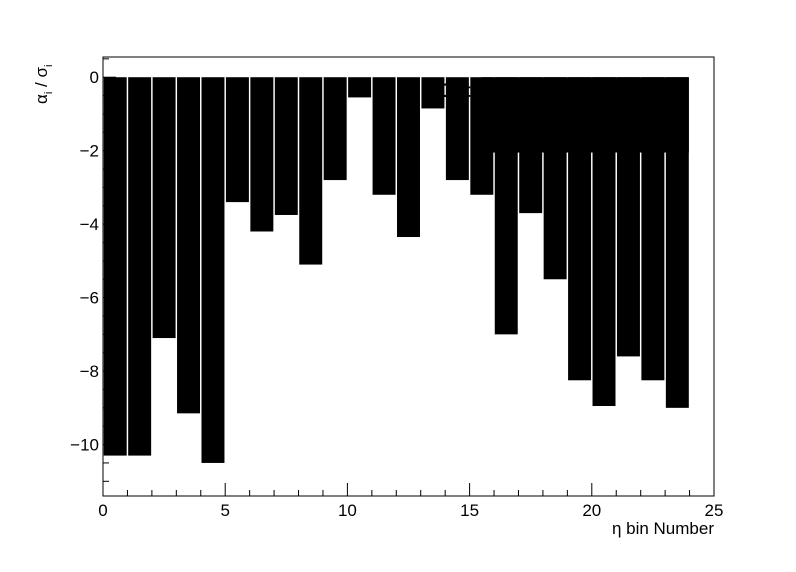 The height and width of the screenshot is (572, 796). Describe the element at coordinates (714, 510) in the screenshot. I see `x-tick-label: 25` at that location.